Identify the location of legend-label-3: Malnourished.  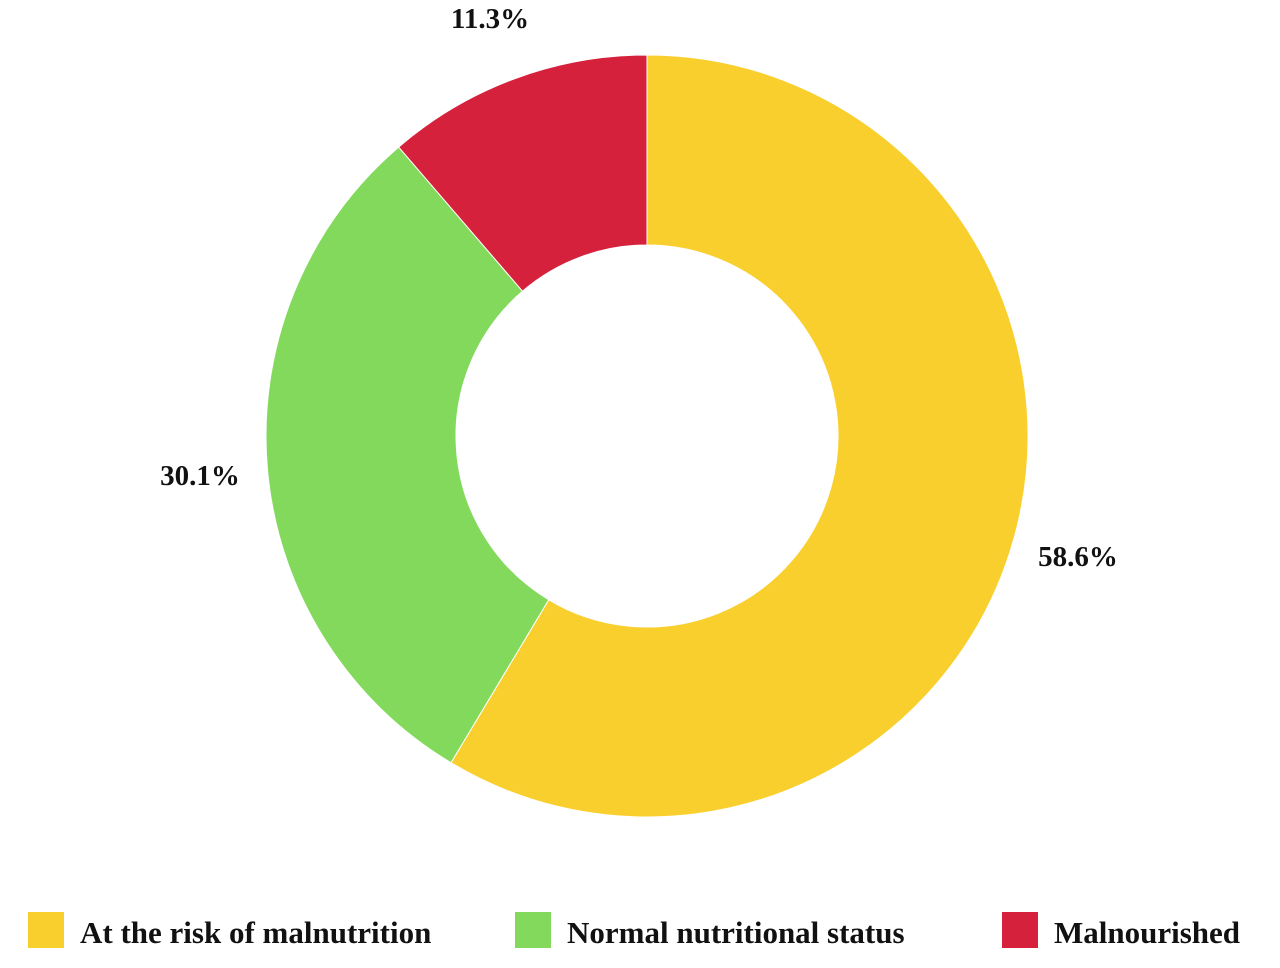
(1147, 932).